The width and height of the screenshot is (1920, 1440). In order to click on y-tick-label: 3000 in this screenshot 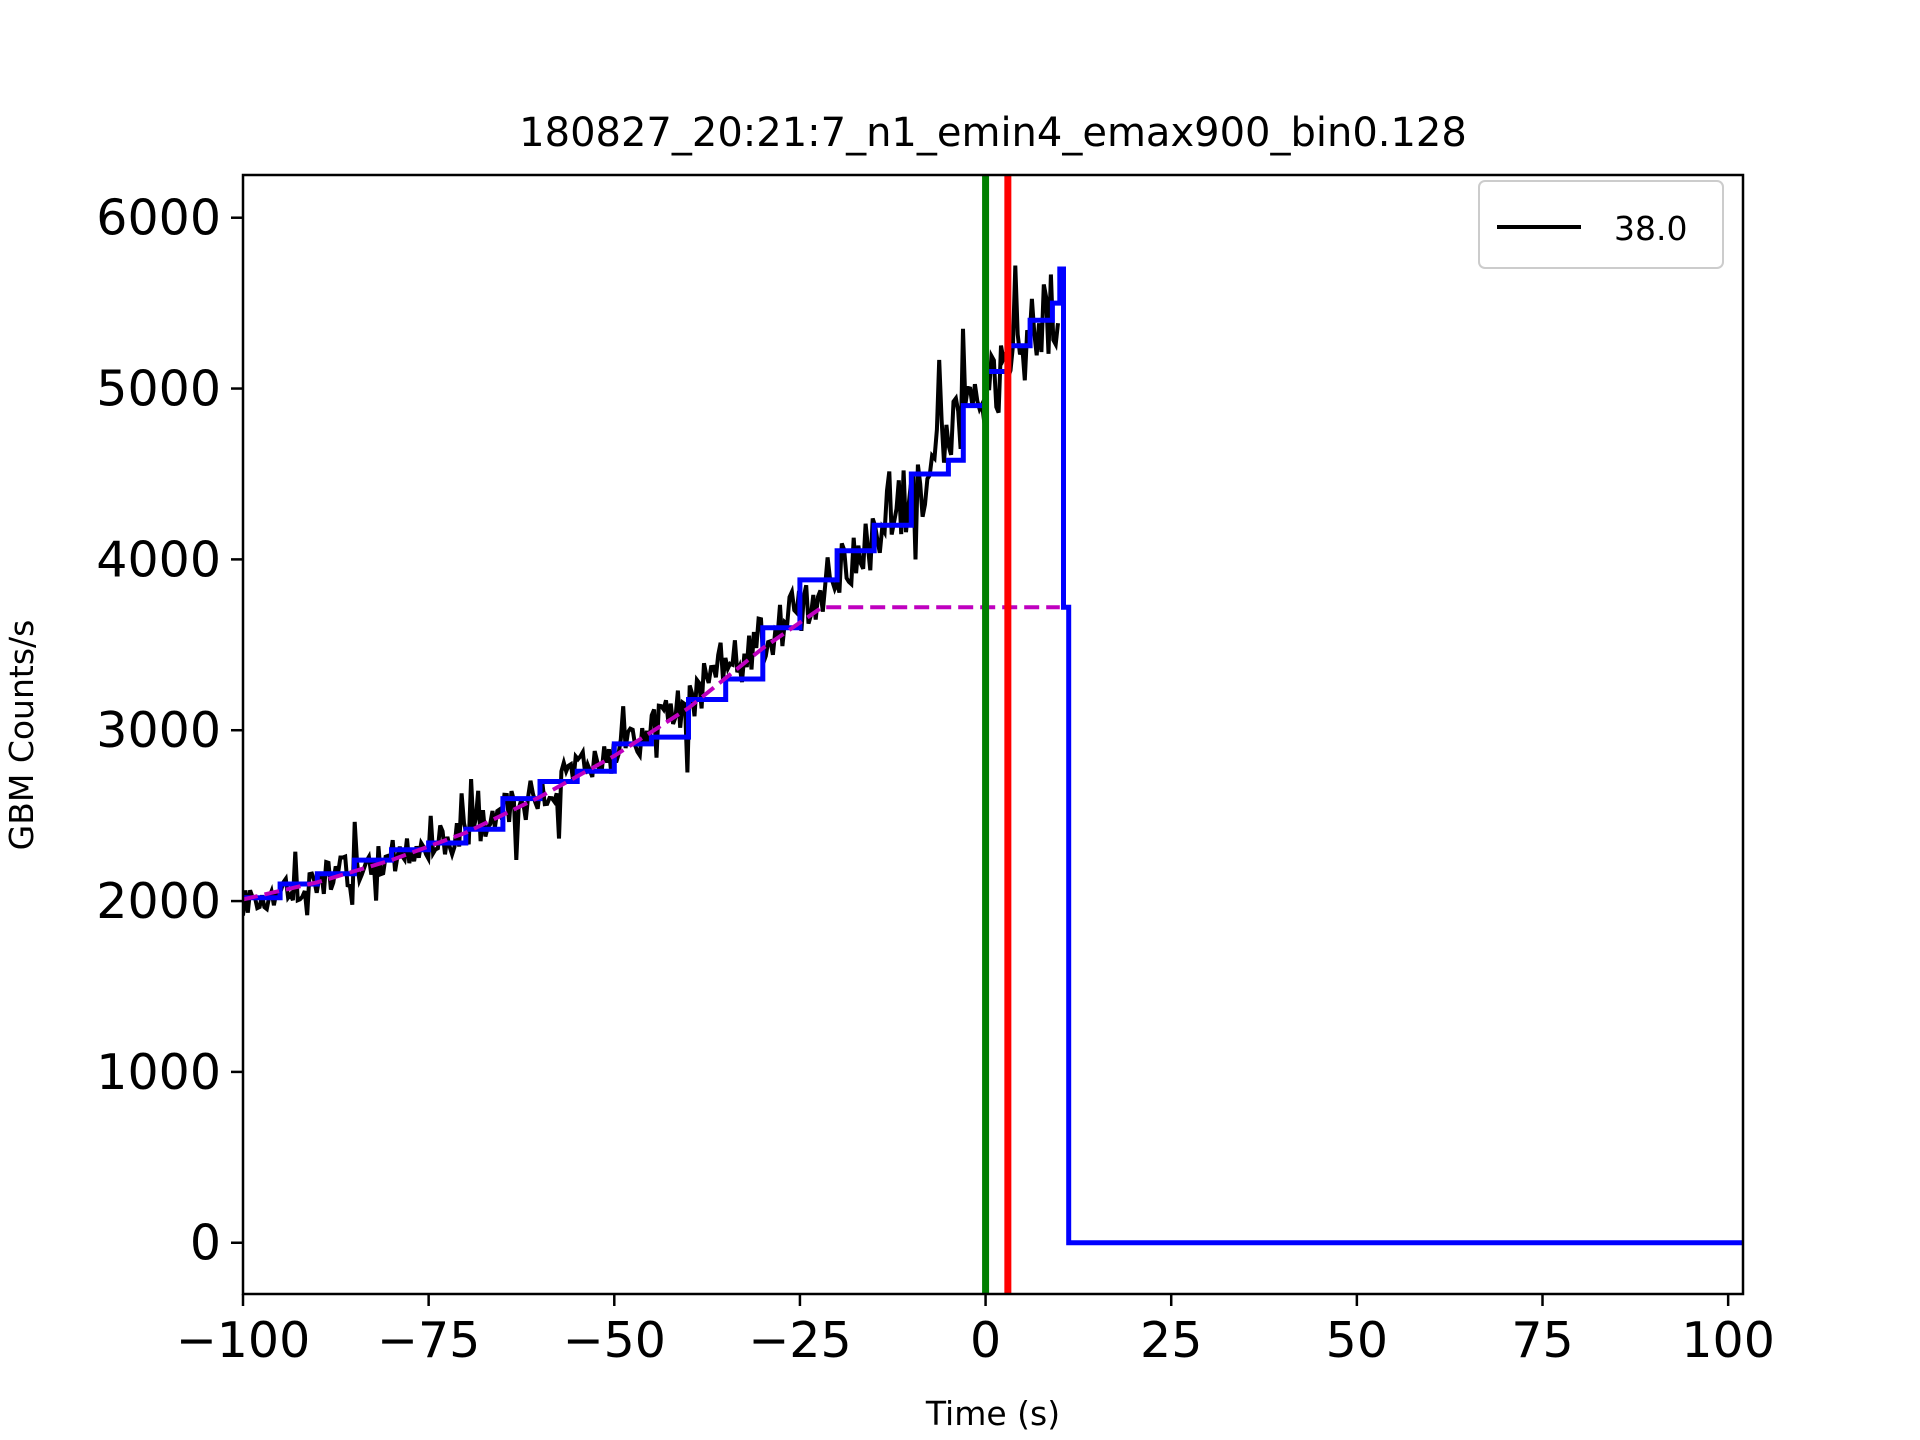, I will do `click(158, 730)`.